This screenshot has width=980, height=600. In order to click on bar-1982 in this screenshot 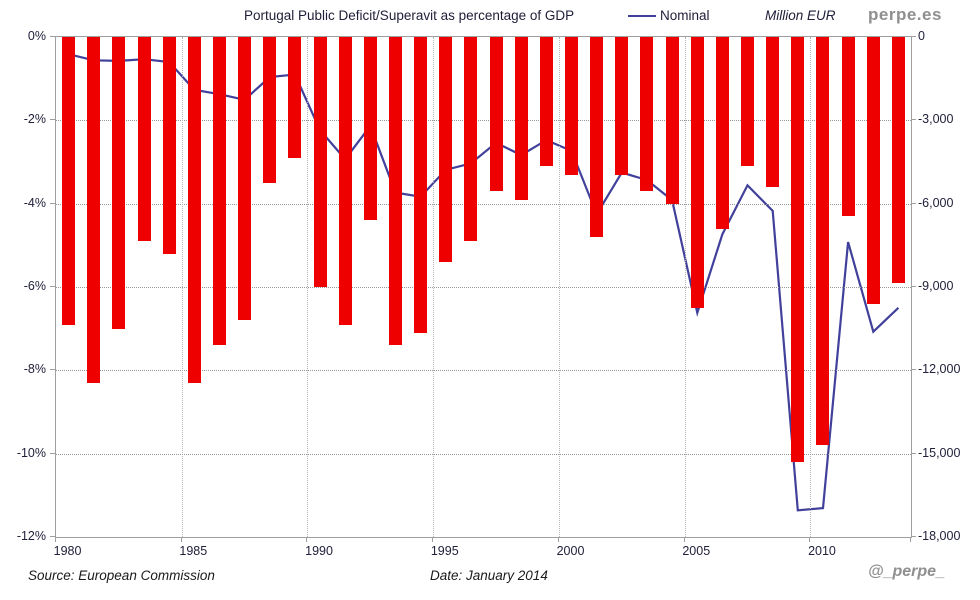, I will do `click(119, 183)`.